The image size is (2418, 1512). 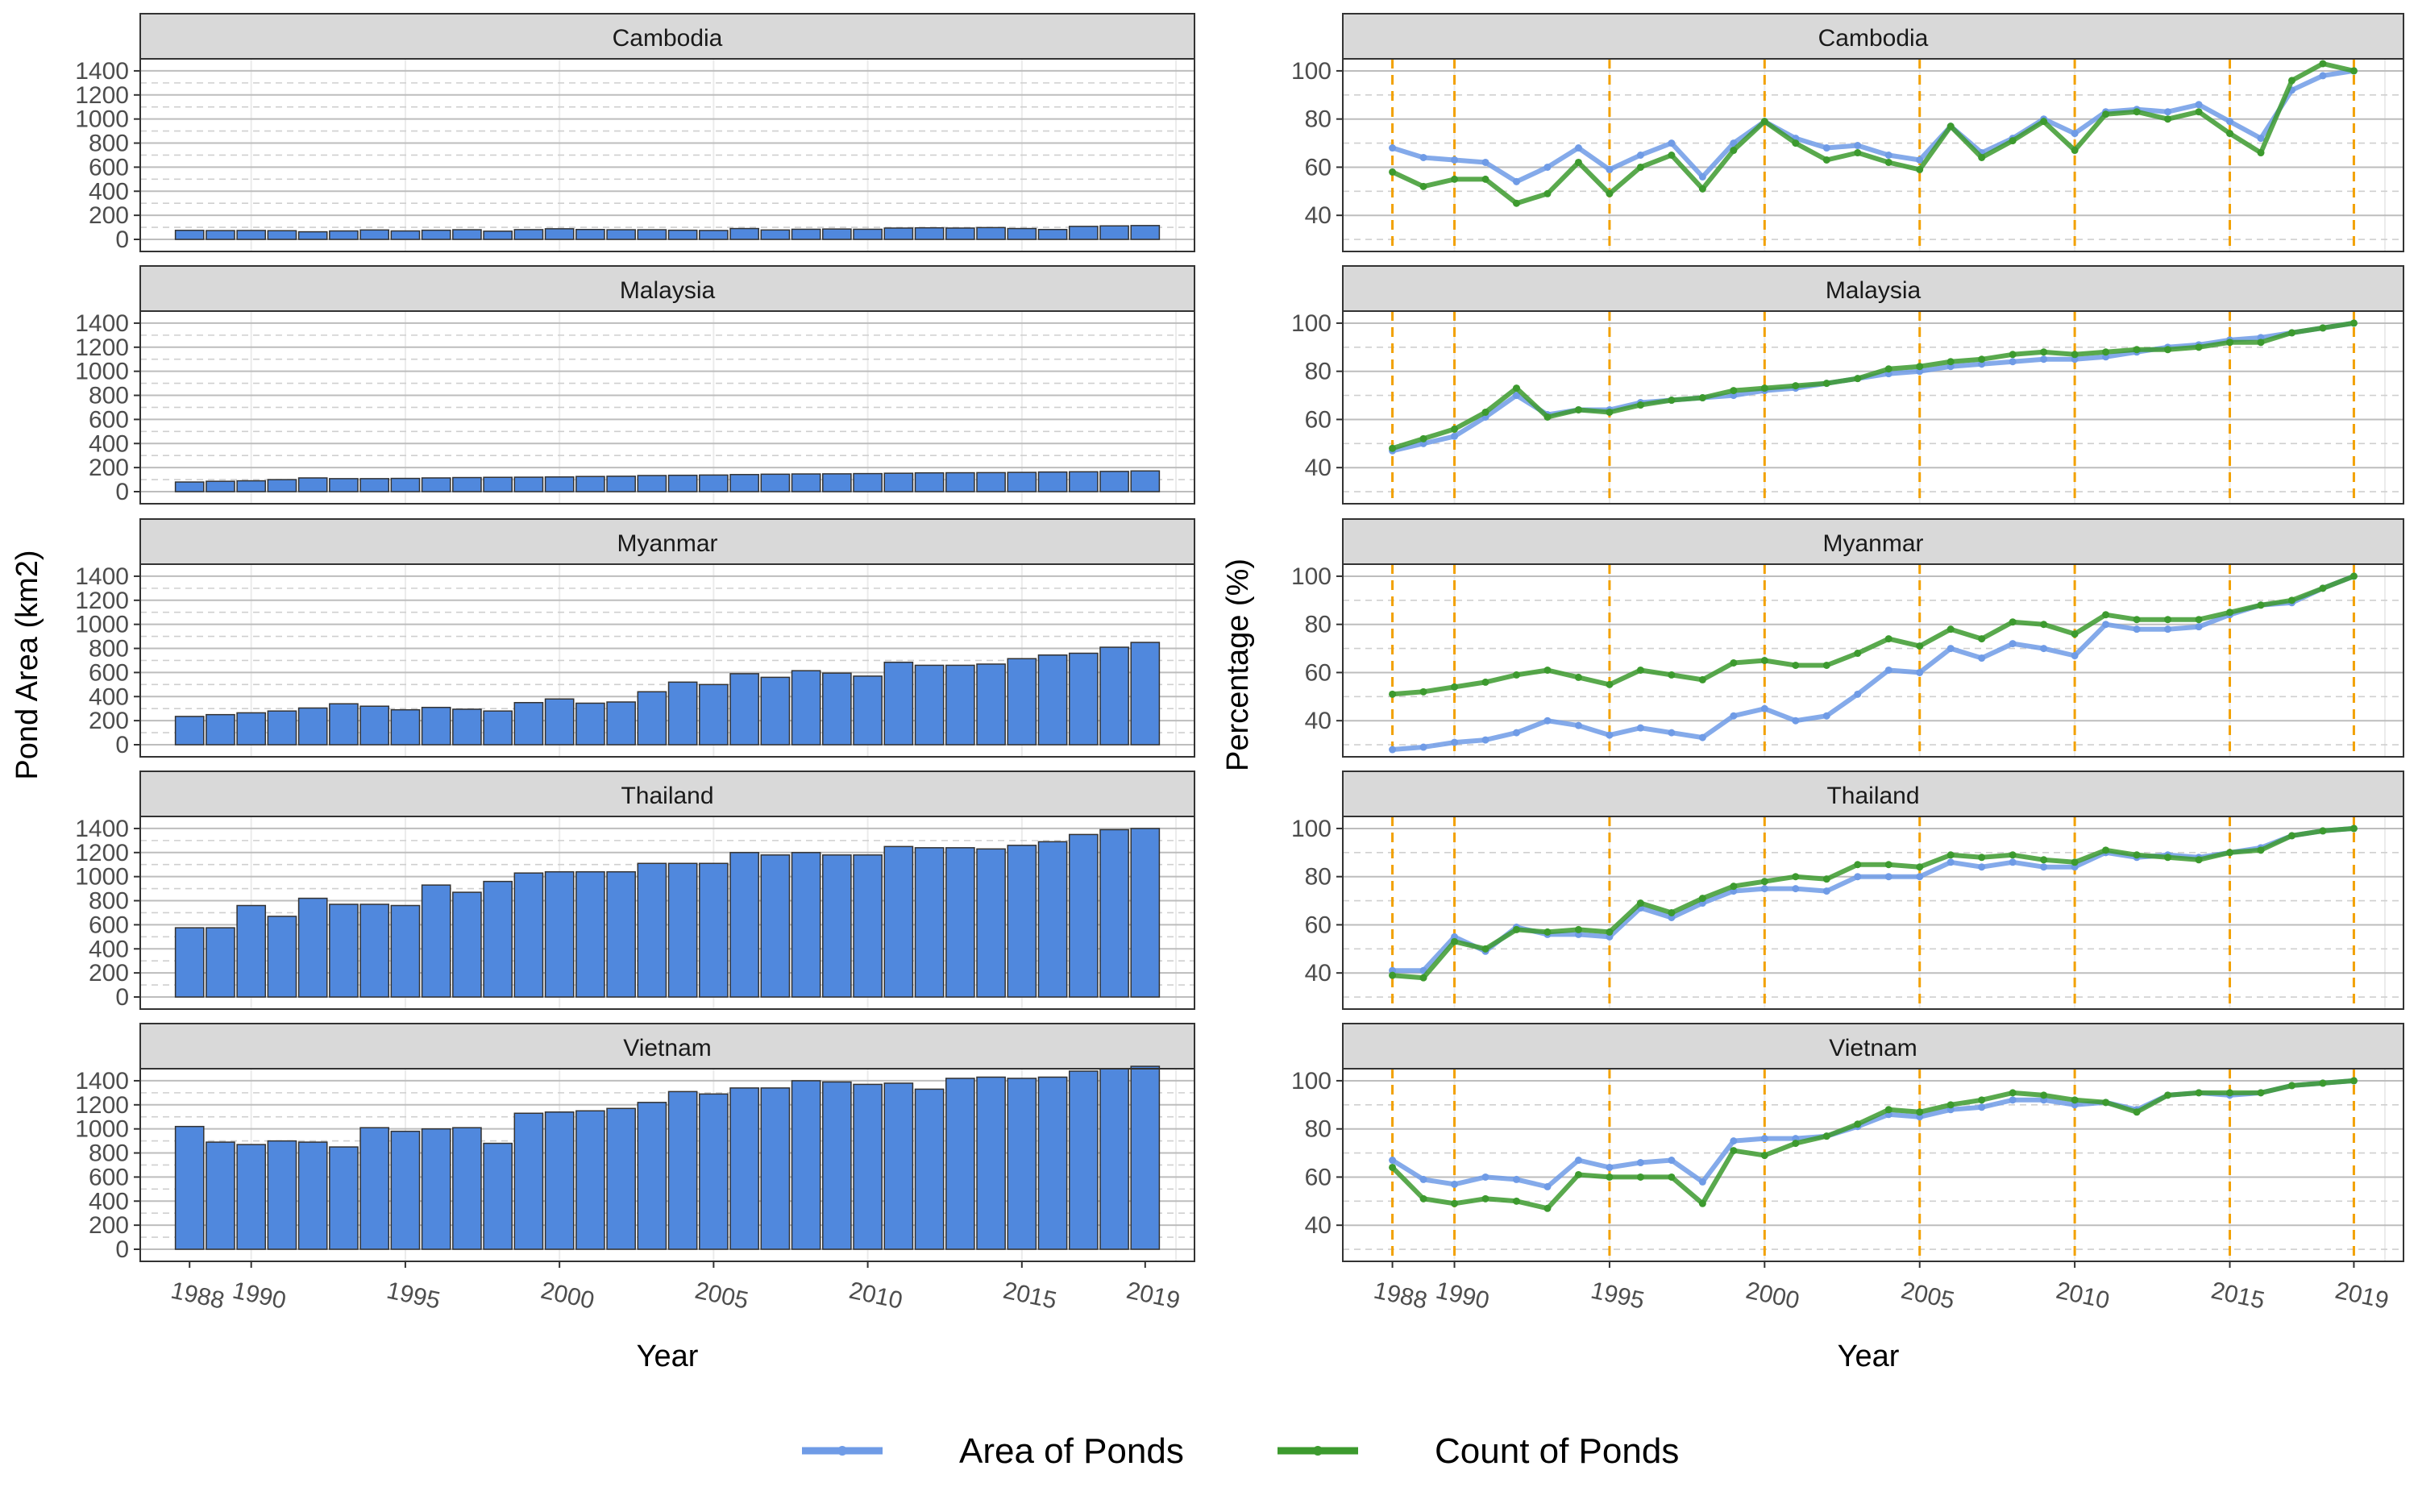 What do you see at coordinates (102, 1105) in the screenshot?
I see `vietnam-bar-y-tick-label: 1200` at bounding box center [102, 1105].